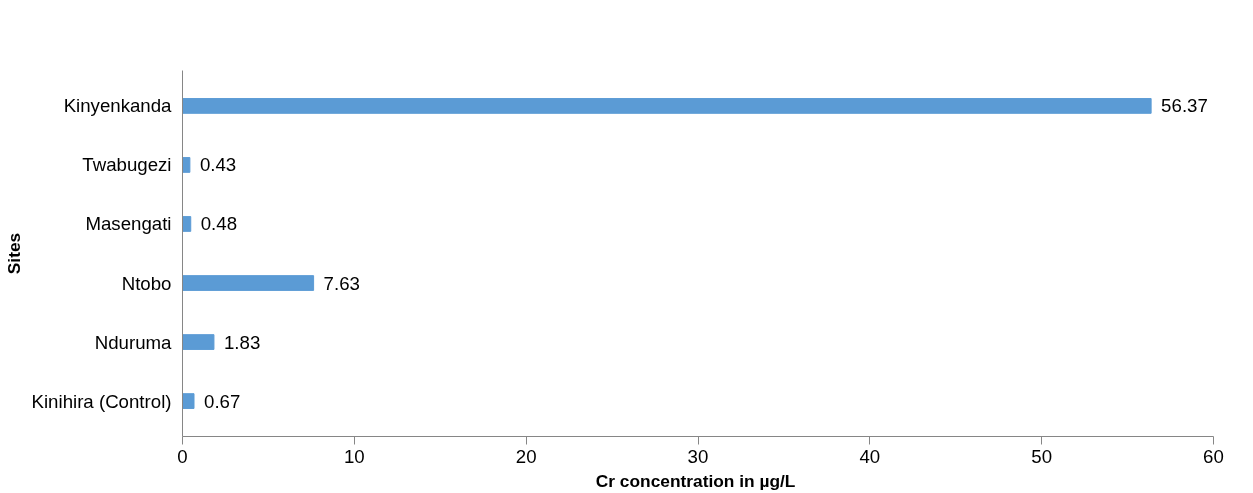 The height and width of the screenshot is (493, 1253). I want to click on y-tick-label: Twabugezi, so click(127, 165).